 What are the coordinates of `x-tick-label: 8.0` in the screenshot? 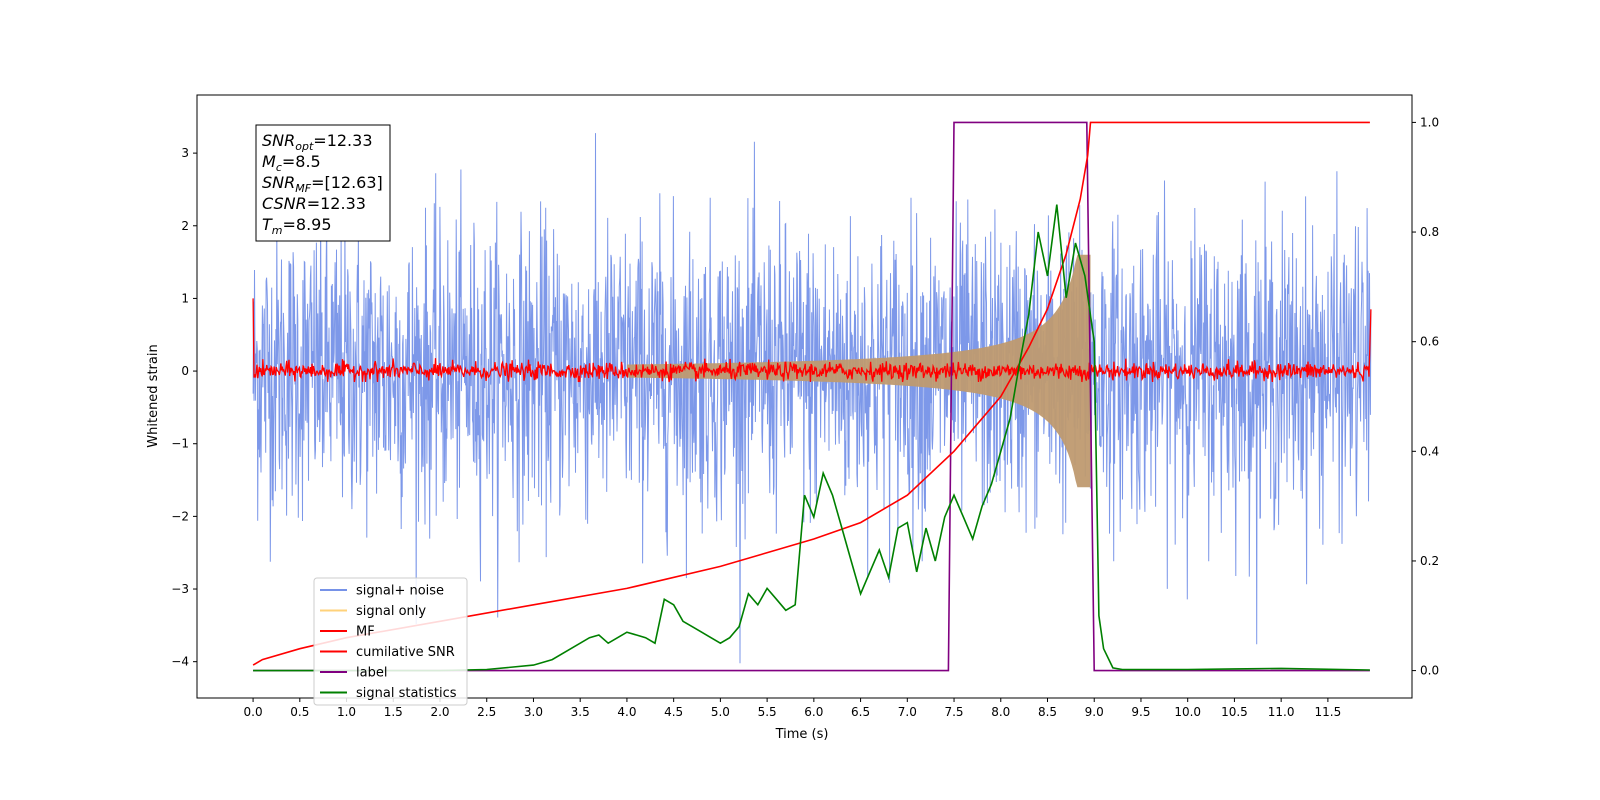 It's located at (1000, 712).